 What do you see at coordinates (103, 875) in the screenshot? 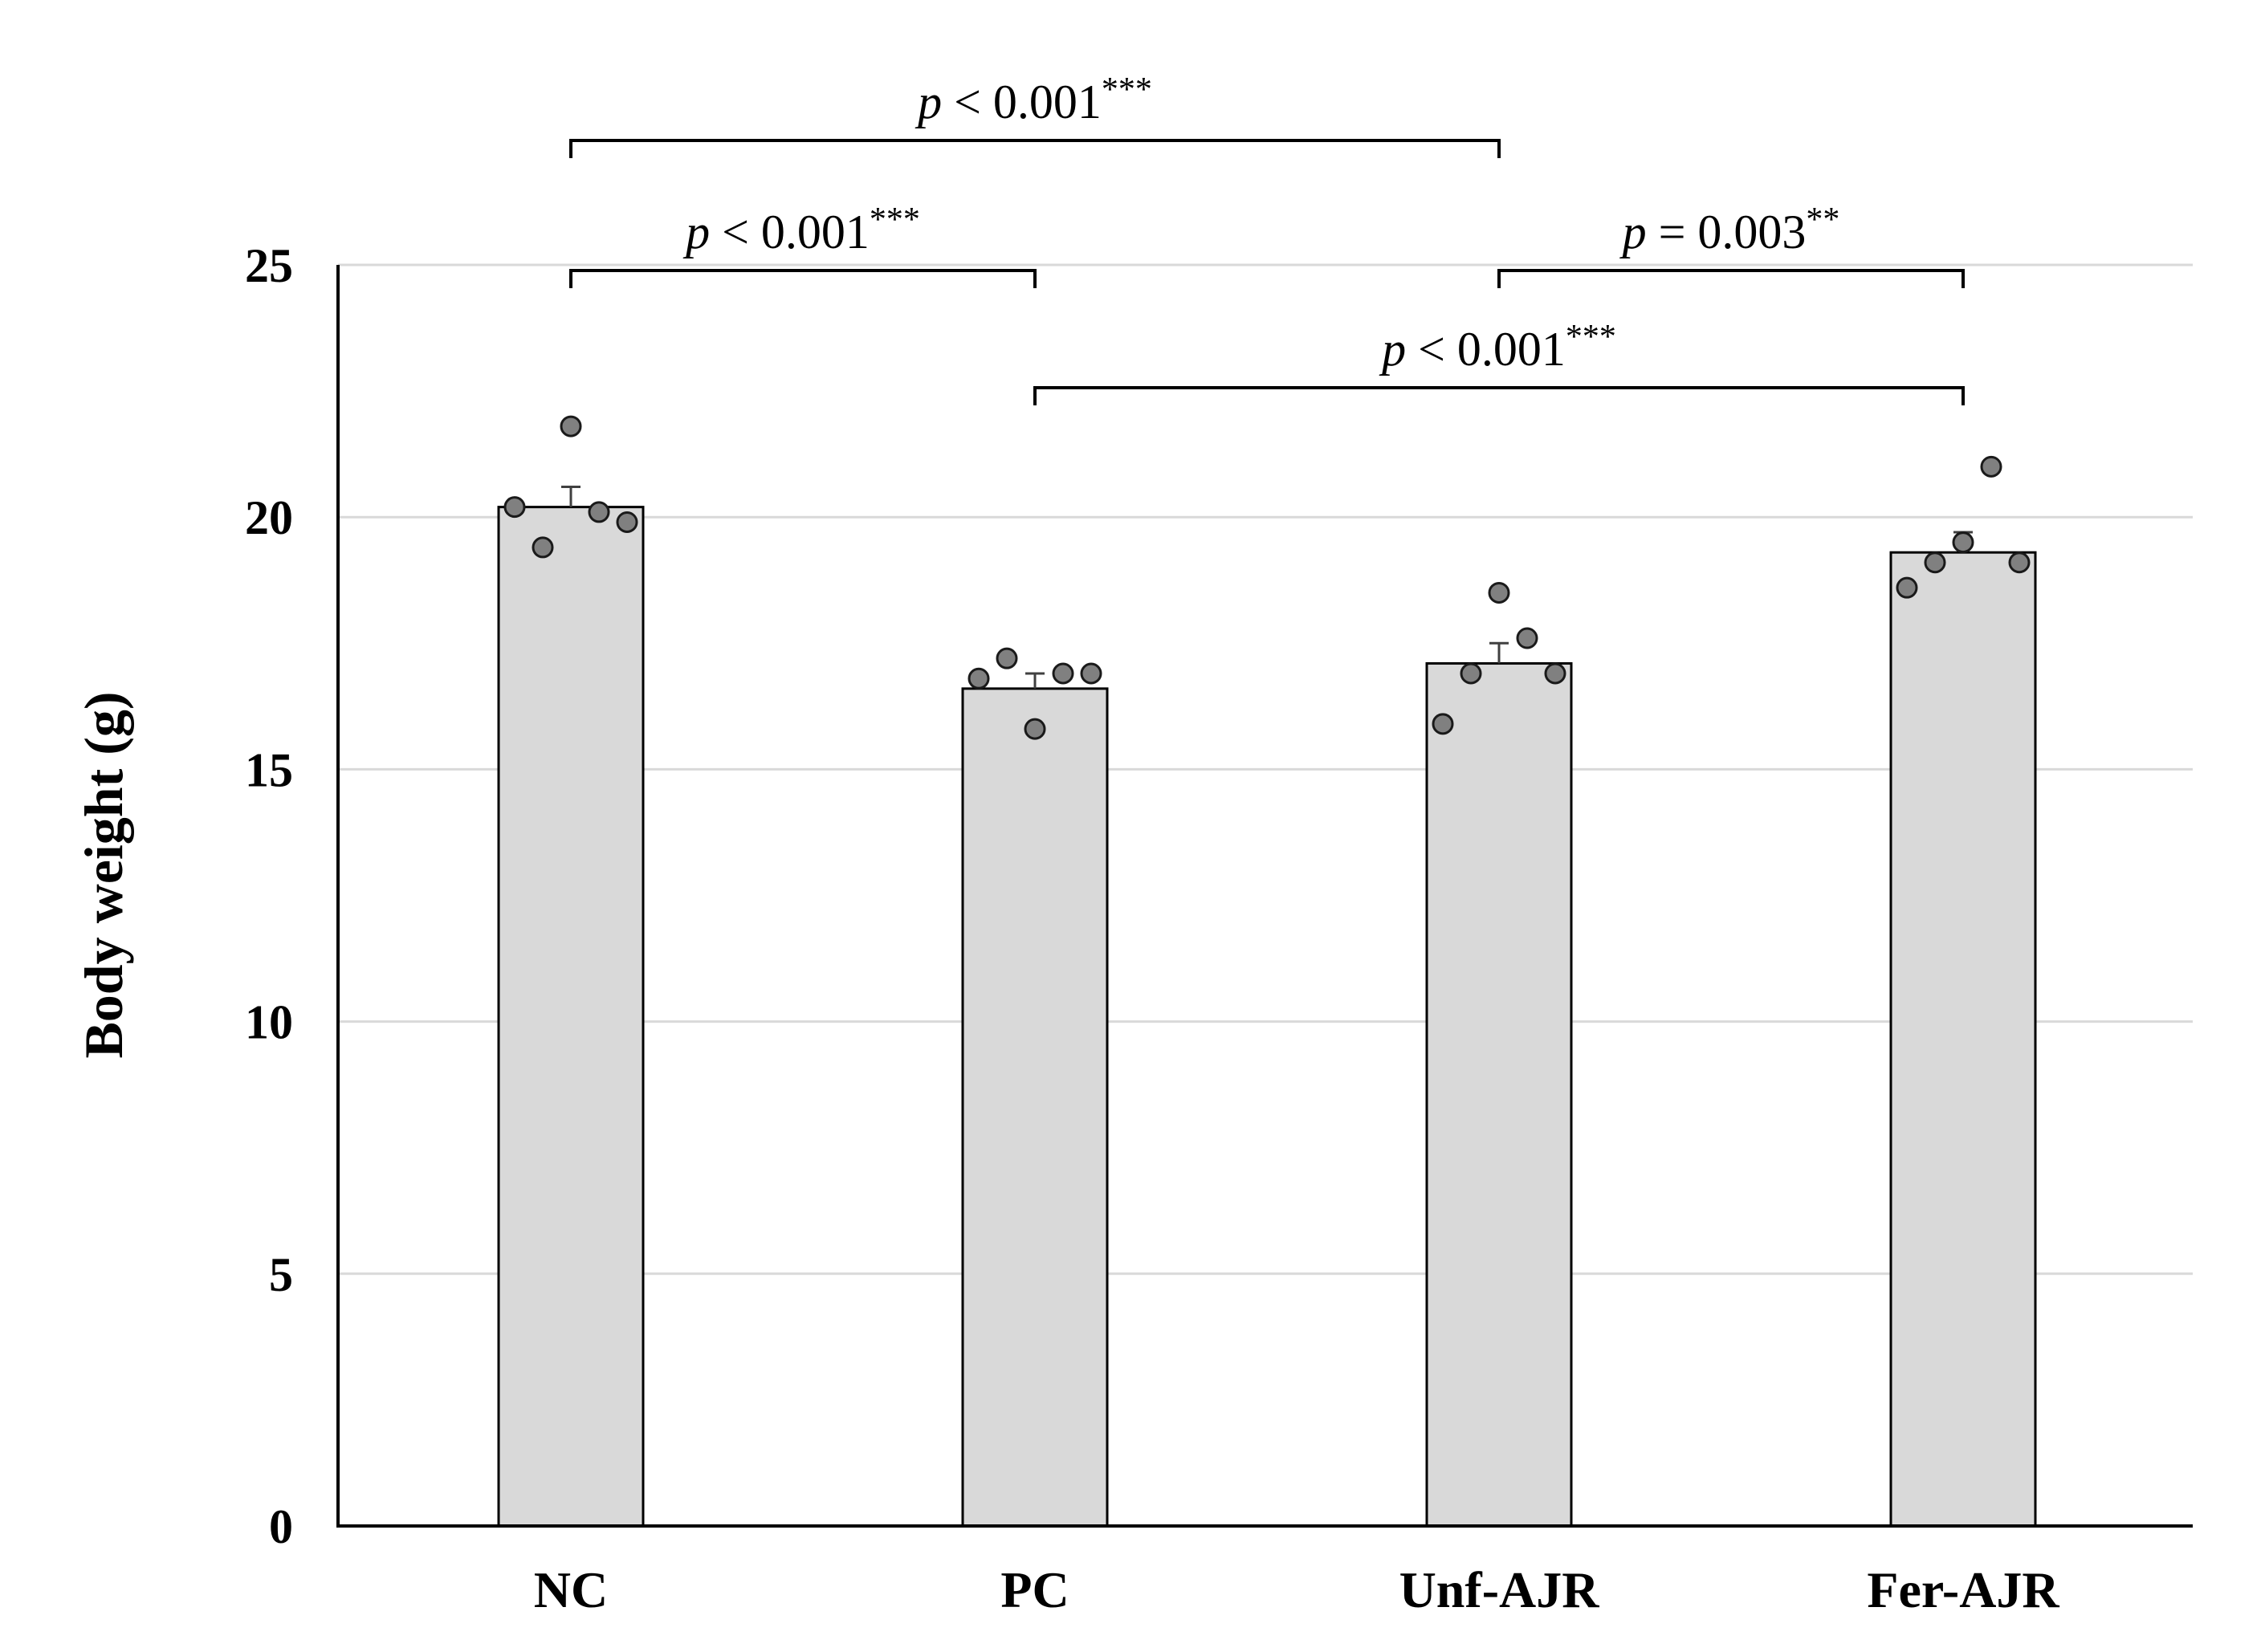
I see `y-axis-title: Body weight (g)` at bounding box center [103, 875].